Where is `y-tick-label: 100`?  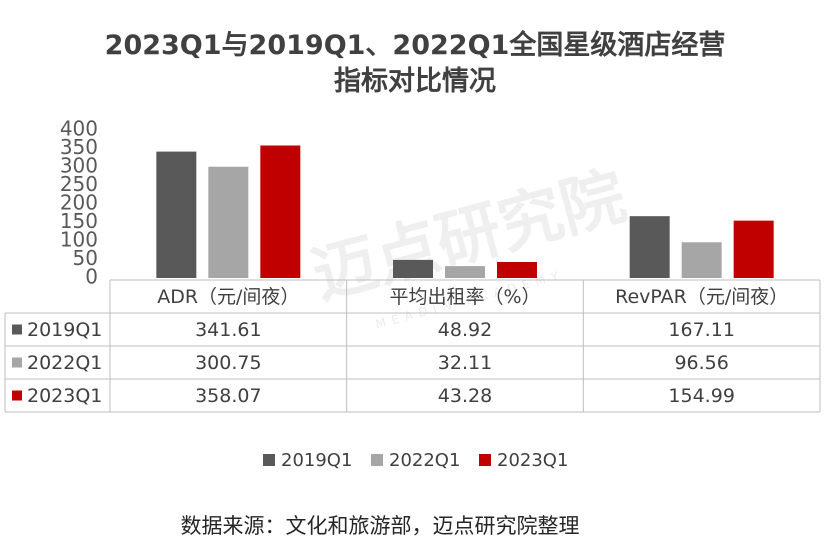
y-tick-label: 100 is located at coordinates (79, 240).